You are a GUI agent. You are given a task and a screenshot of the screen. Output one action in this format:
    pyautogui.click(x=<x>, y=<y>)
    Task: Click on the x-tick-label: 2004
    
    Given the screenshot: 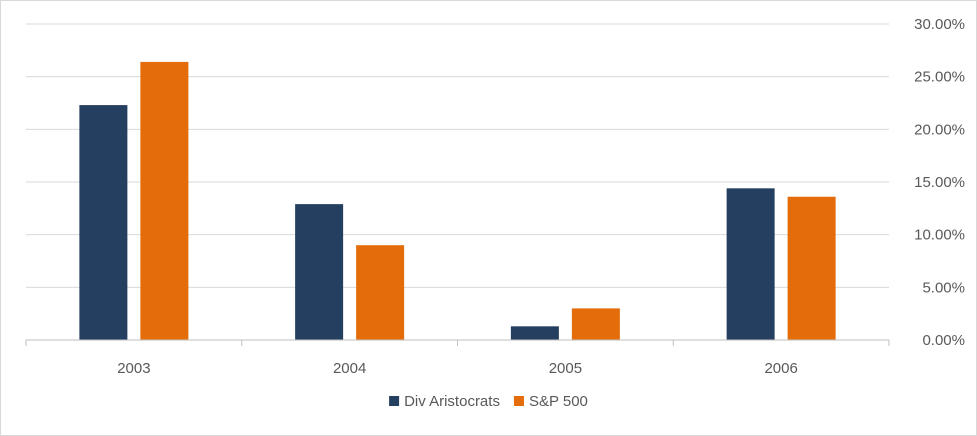 What is the action you would take?
    pyautogui.click(x=349, y=368)
    